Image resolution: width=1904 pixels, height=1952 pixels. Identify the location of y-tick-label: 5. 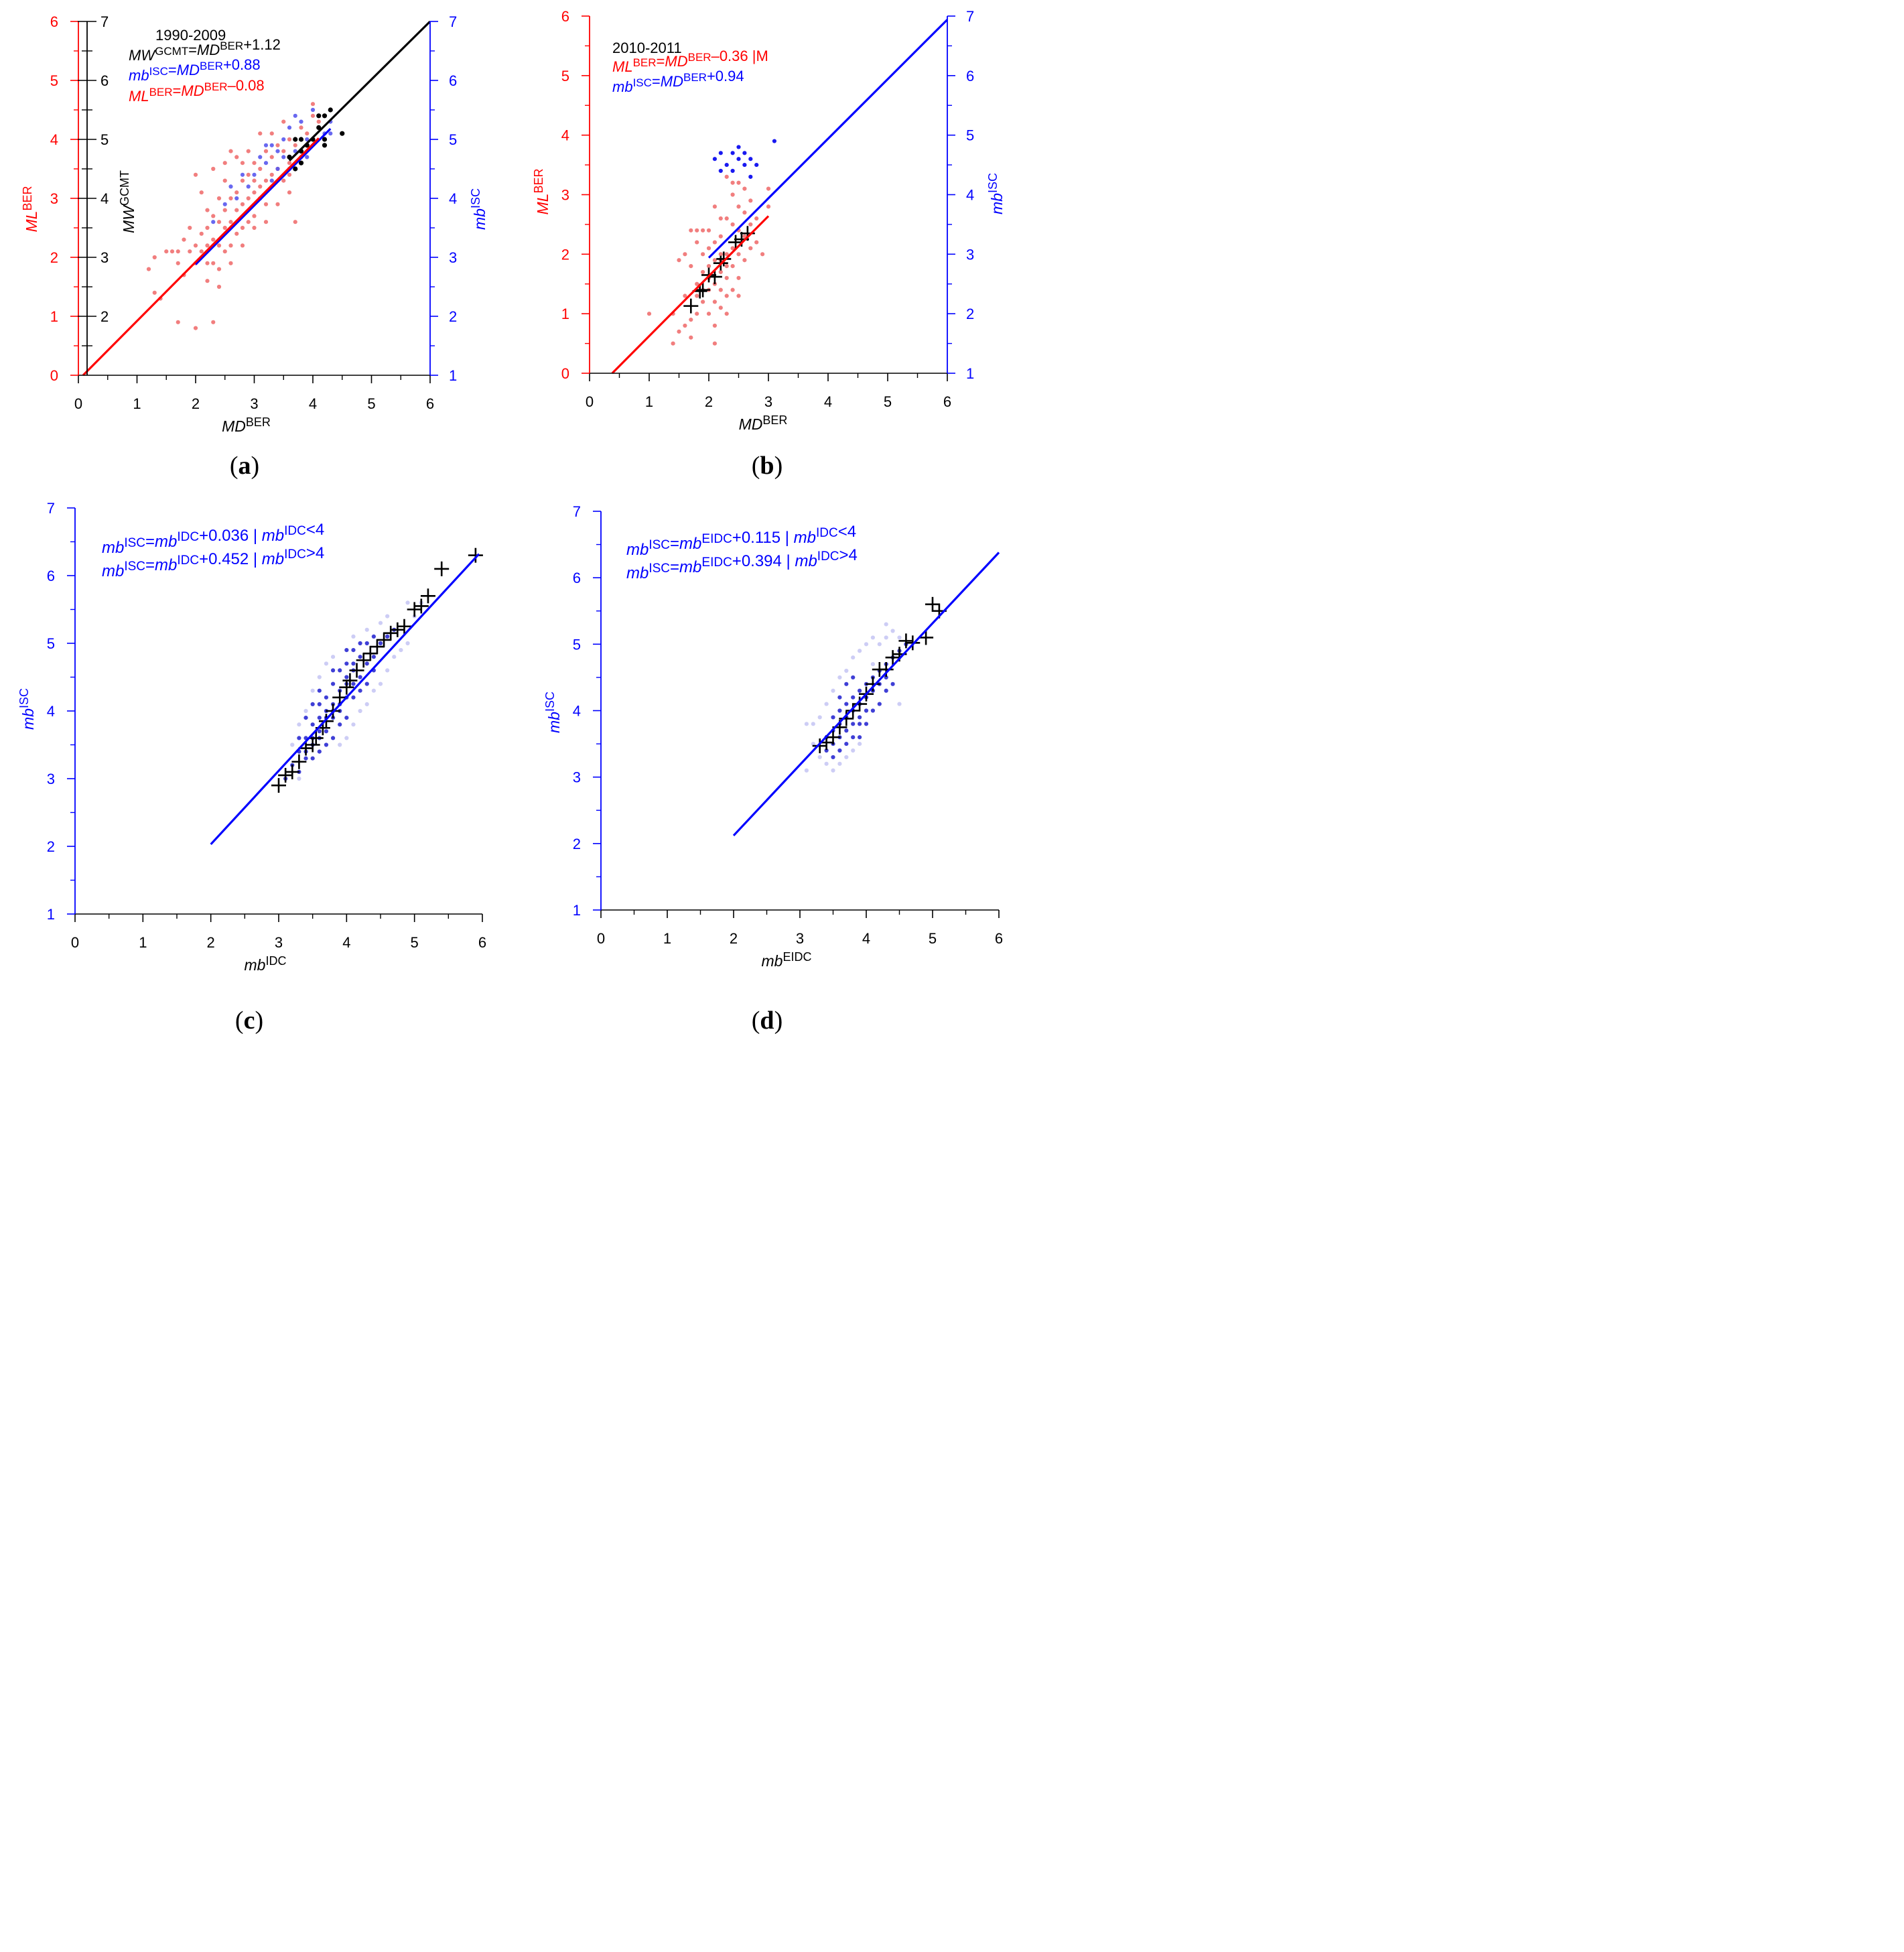
(51, 643).